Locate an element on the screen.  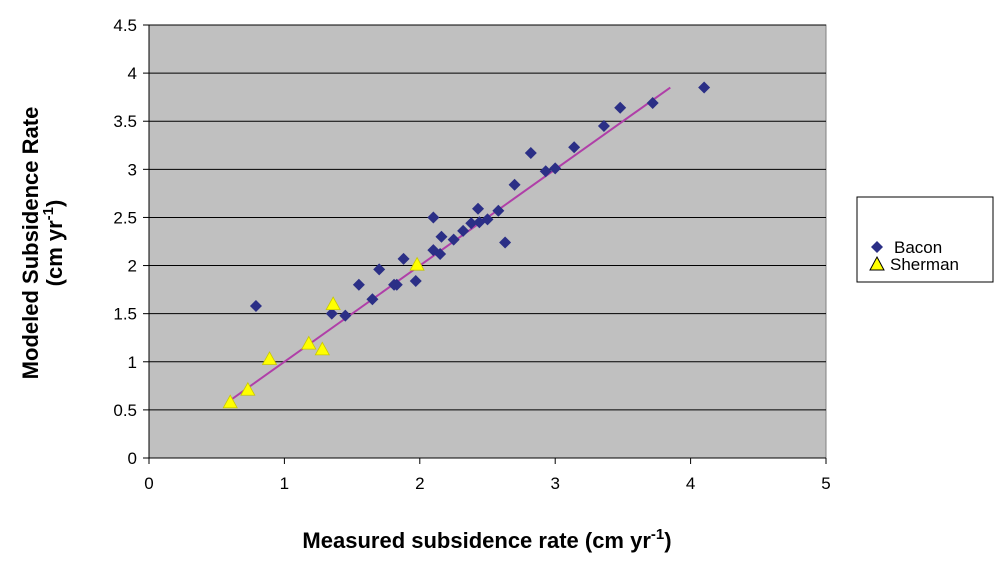
x-axis-title: Measured subsidence rate (cm yr-1) is located at coordinates (486, 539).